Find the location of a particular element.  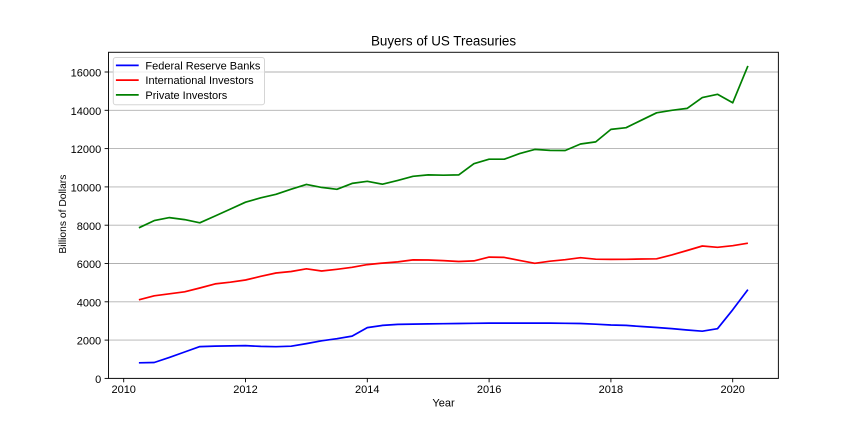

svg-text: 16000 is located at coordinates (86, 74).